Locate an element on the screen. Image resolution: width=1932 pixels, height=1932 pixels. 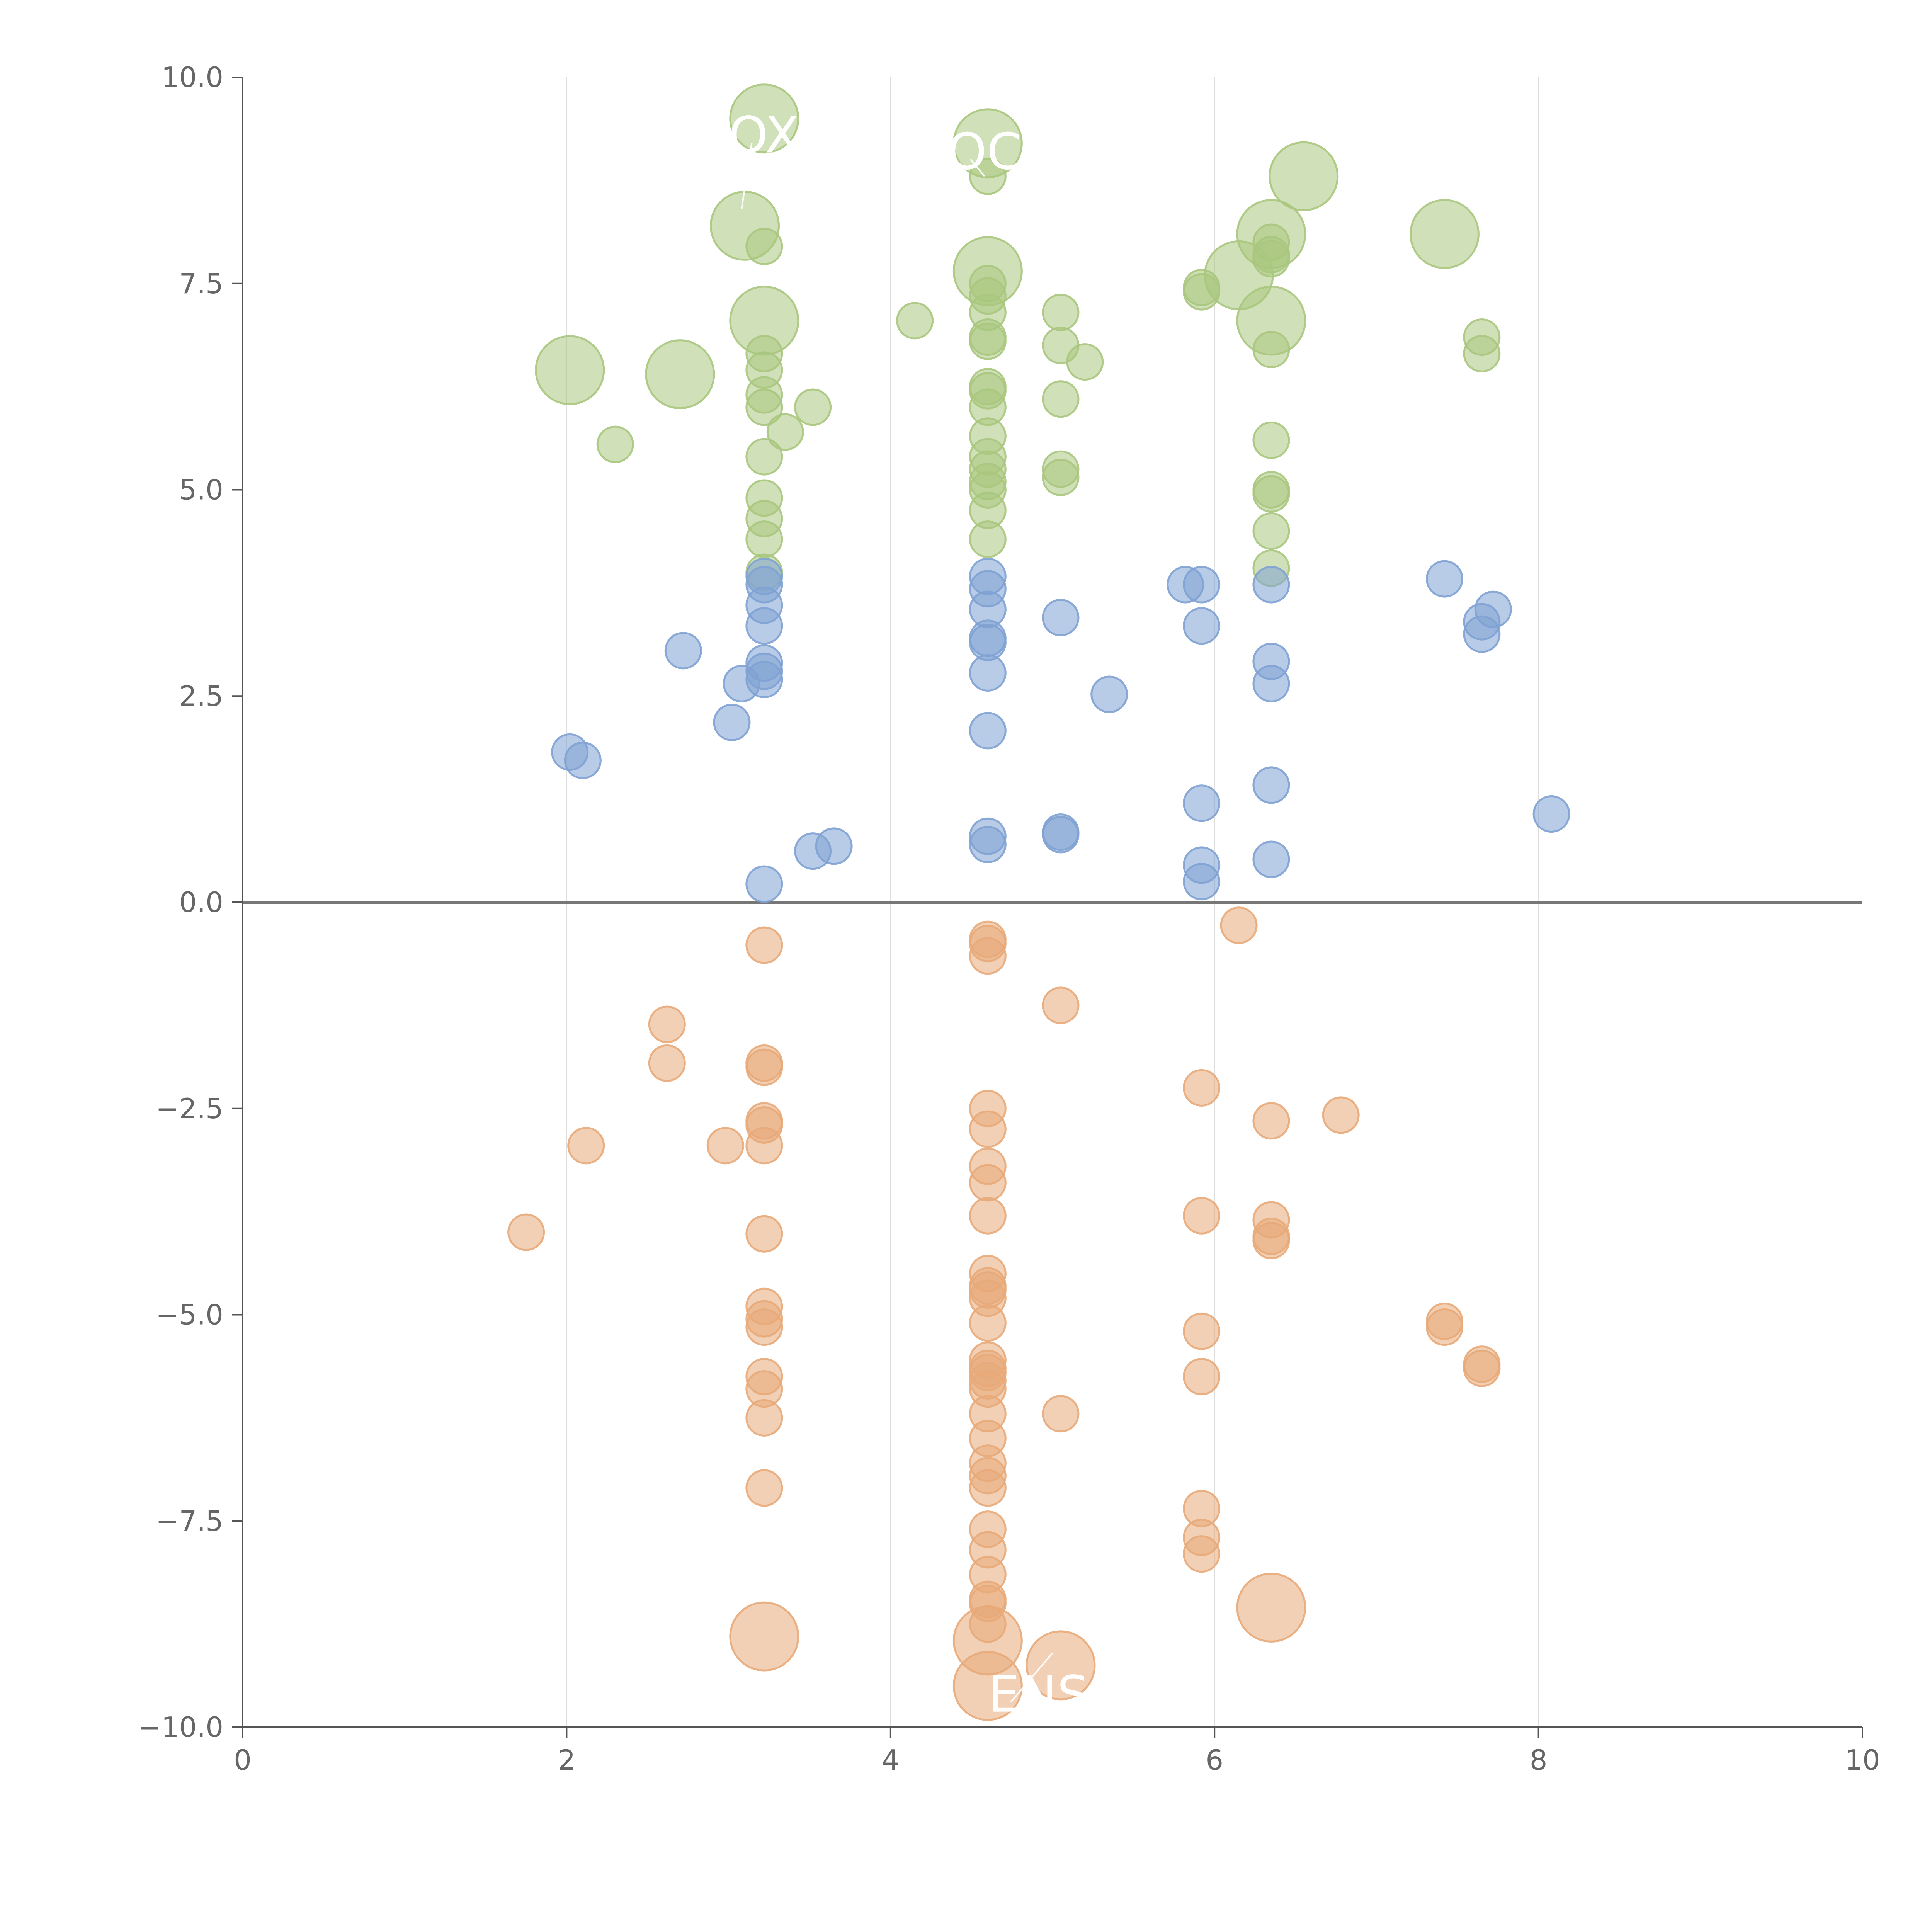
y-tick-label: 2.5 is located at coordinates (201, 696).